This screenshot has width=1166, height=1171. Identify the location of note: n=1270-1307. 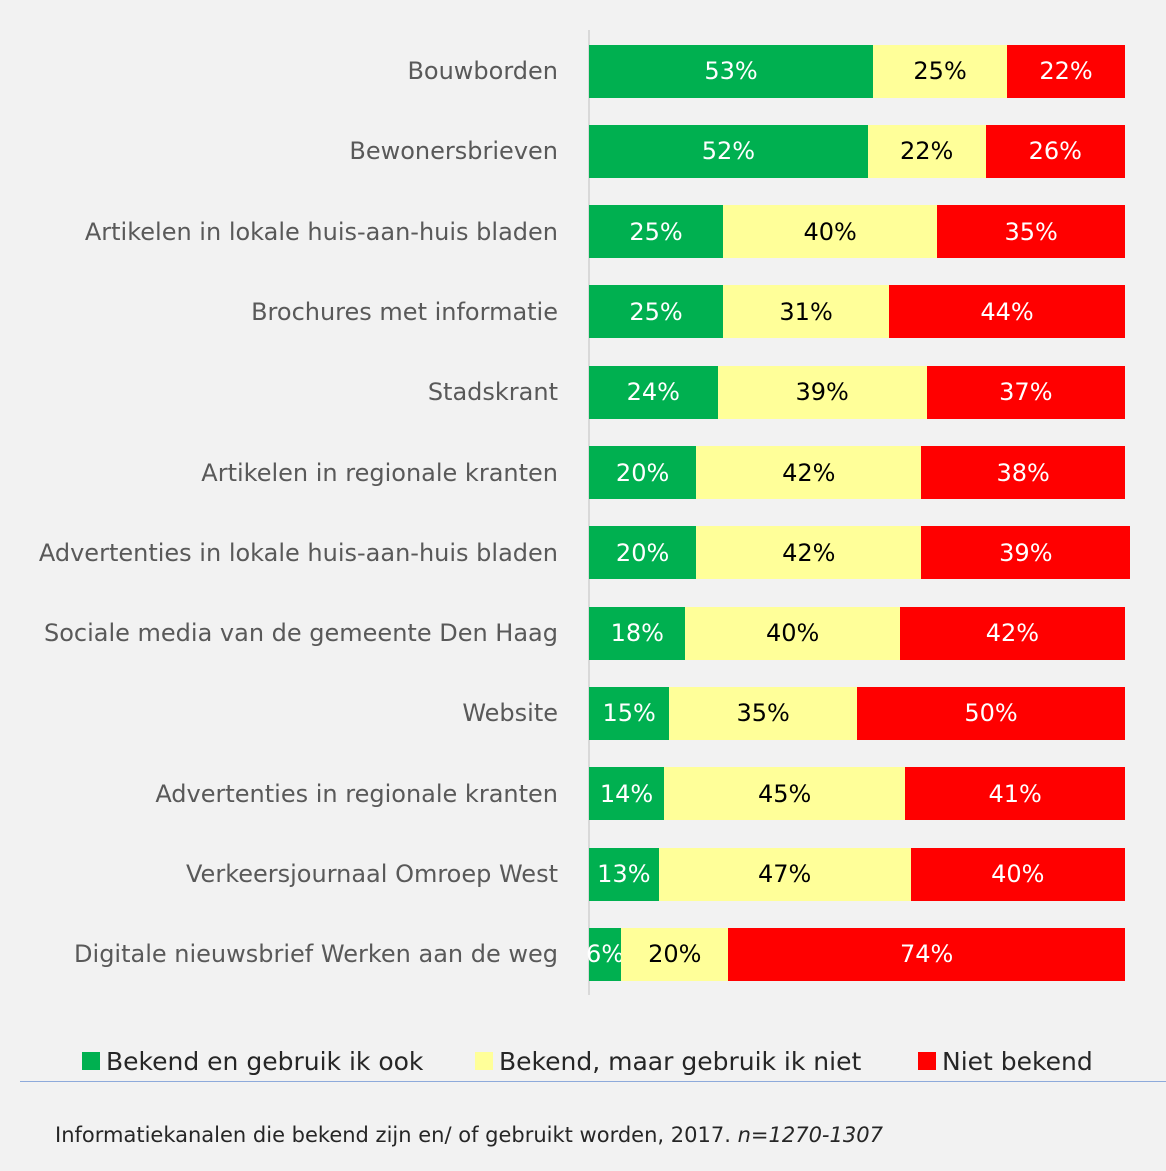
(810, 1135).